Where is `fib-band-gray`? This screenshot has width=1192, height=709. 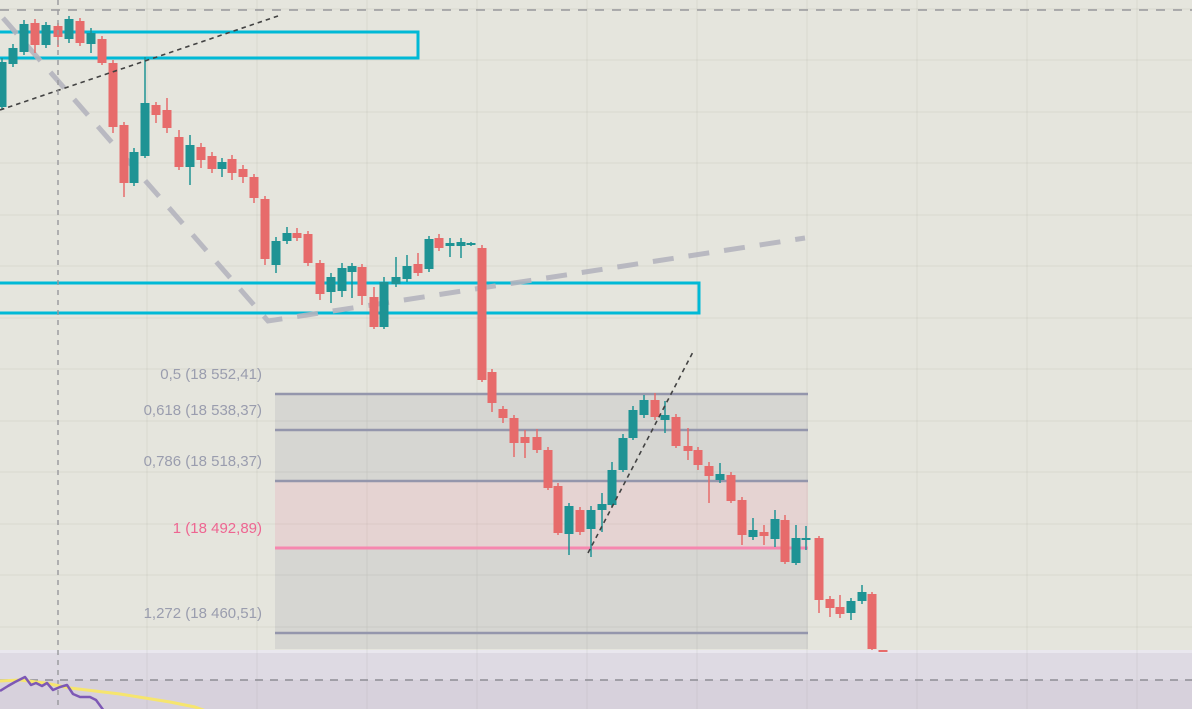 fib-band-gray is located at coordinates (541, 641).